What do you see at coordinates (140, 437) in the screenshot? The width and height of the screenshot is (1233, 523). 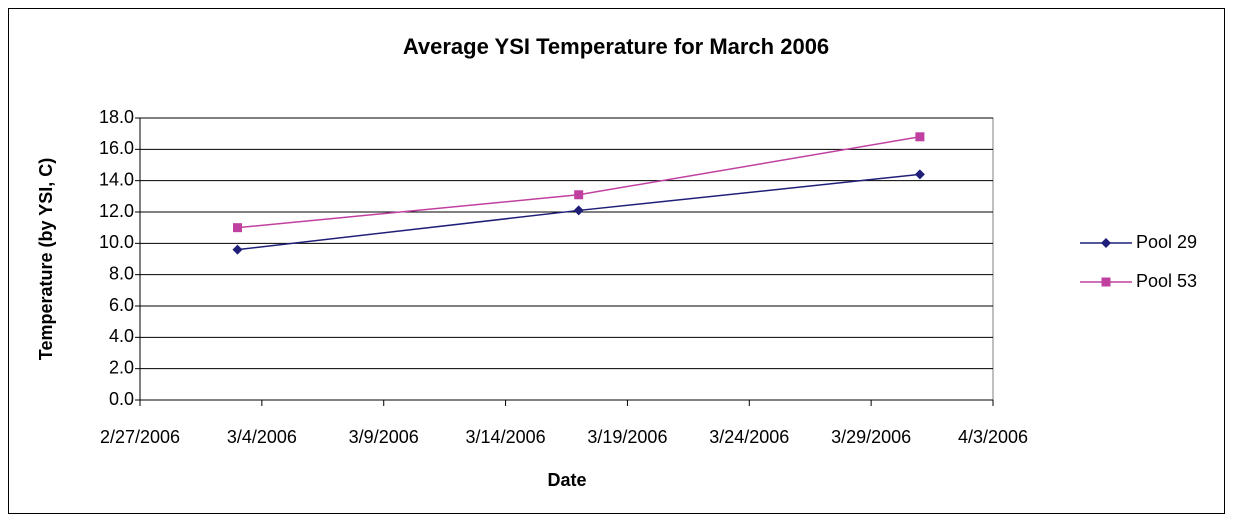 I see `x-tick-label: 2/27/2006` at bounding box center [140, 437].